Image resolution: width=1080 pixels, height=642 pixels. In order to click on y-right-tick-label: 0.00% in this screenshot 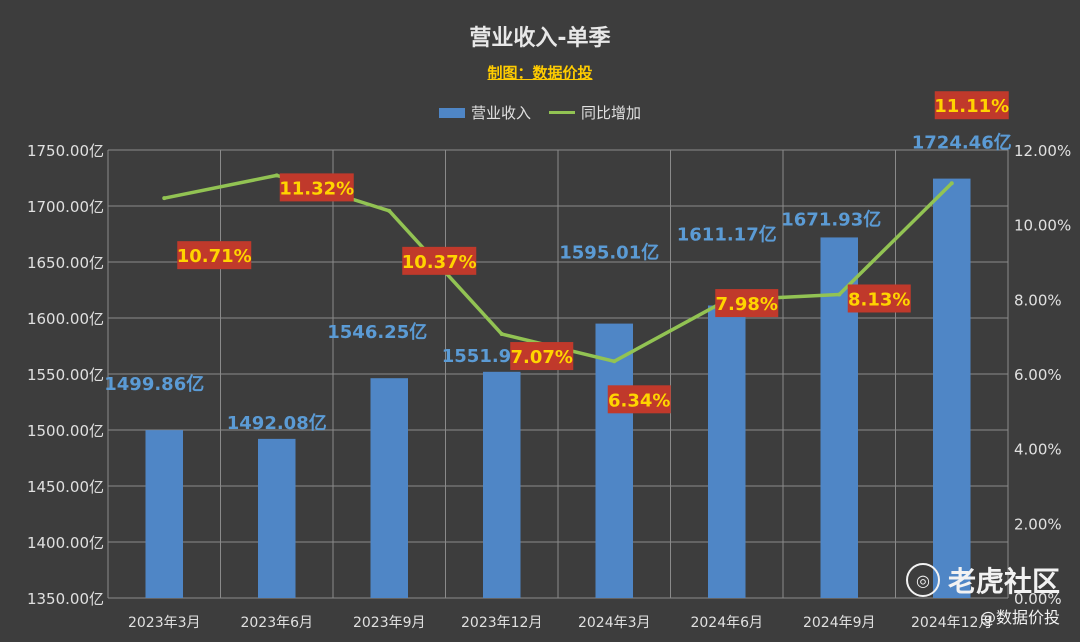, I will do `click(1038, 599)`.